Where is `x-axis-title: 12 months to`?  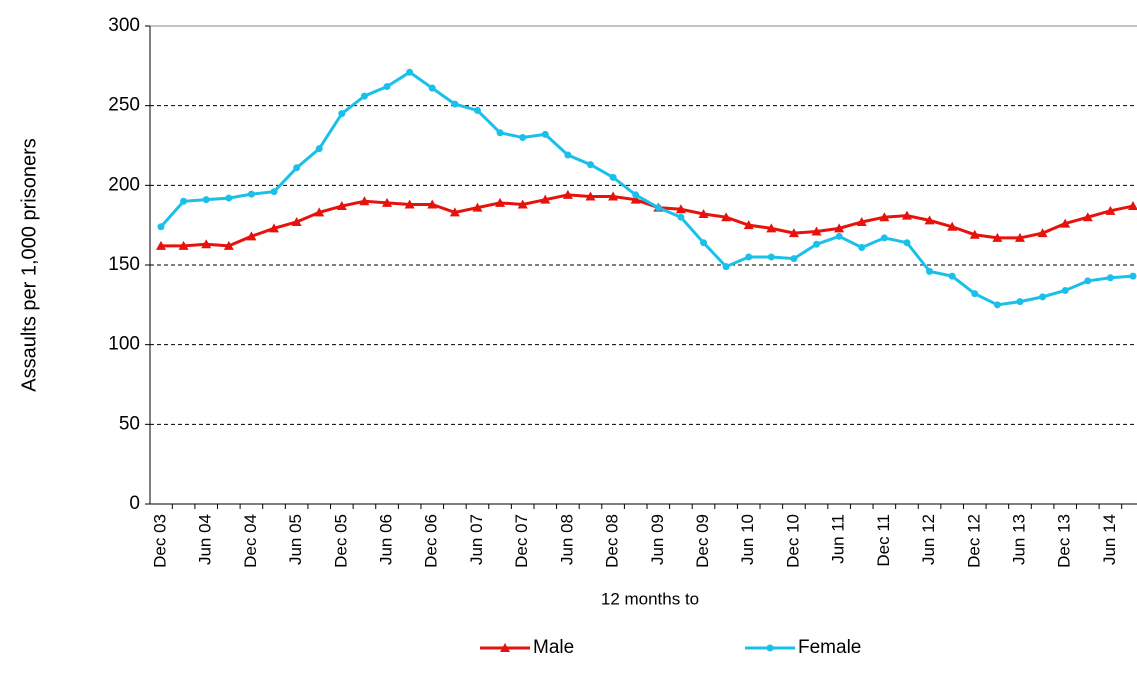
x-axis-title: 12 months to is located at coordinates (650, 598).